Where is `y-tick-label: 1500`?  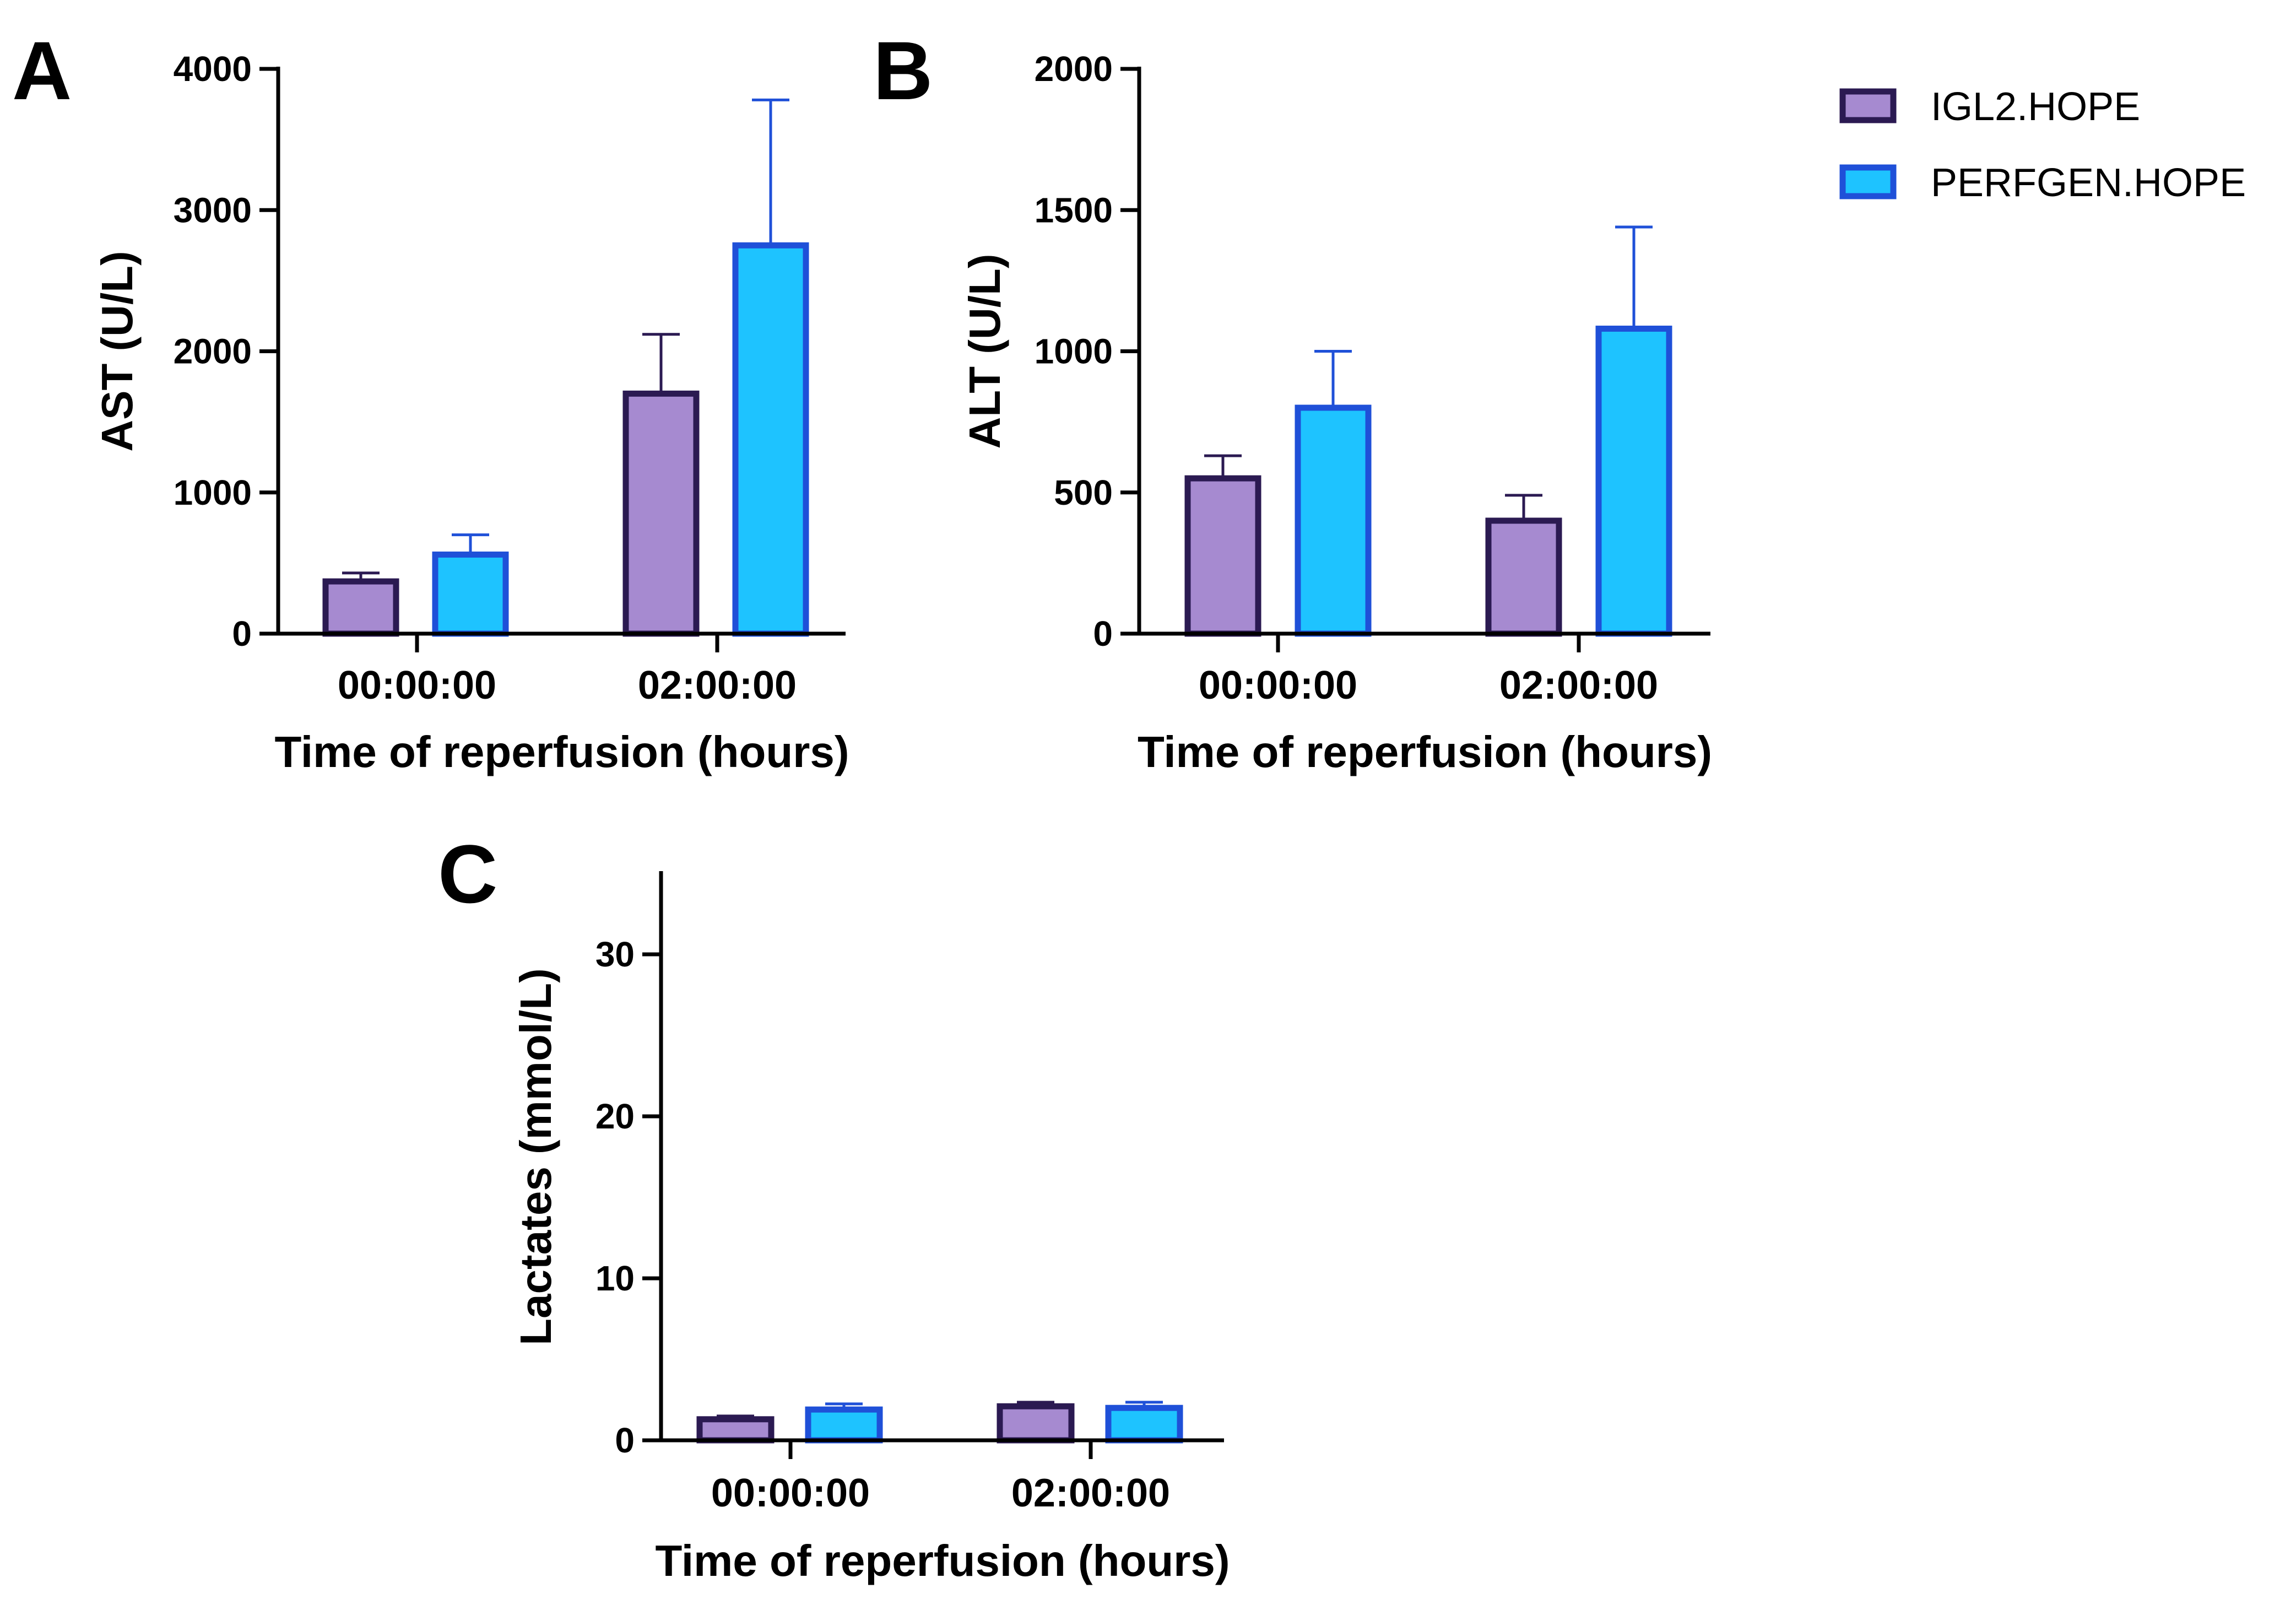
y-tick-label: 1500 is located at coordinates (1074, 210).